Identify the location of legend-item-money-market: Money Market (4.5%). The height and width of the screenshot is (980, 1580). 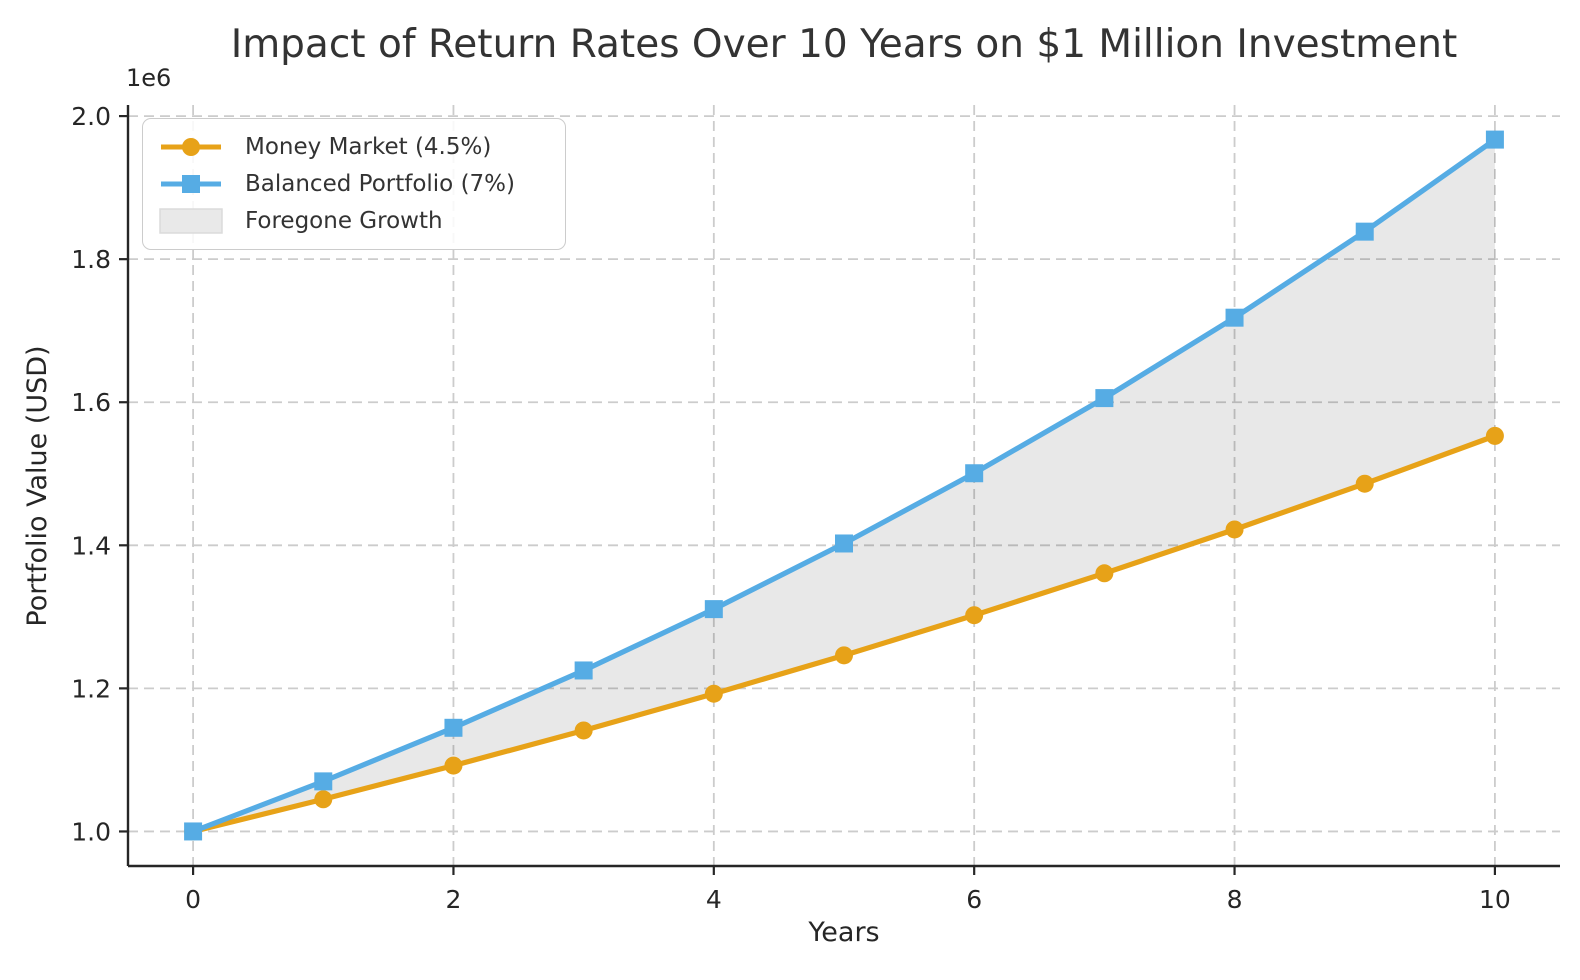
(354, 147).